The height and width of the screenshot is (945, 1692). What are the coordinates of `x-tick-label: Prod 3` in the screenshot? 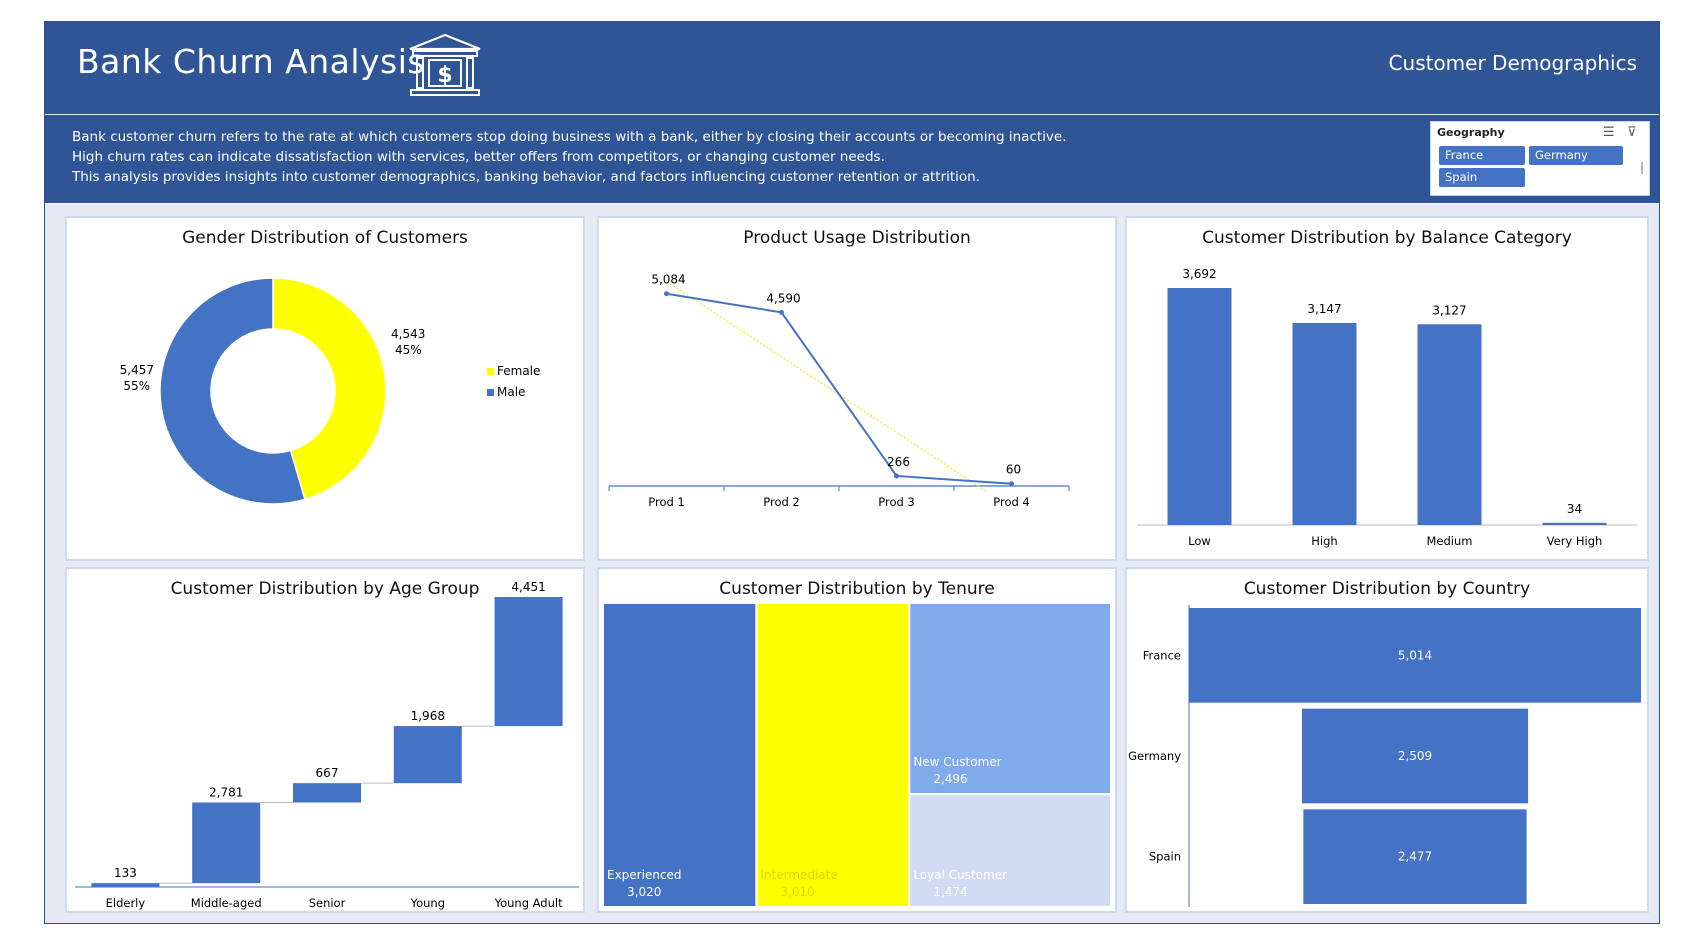 It's located at (896, 502).